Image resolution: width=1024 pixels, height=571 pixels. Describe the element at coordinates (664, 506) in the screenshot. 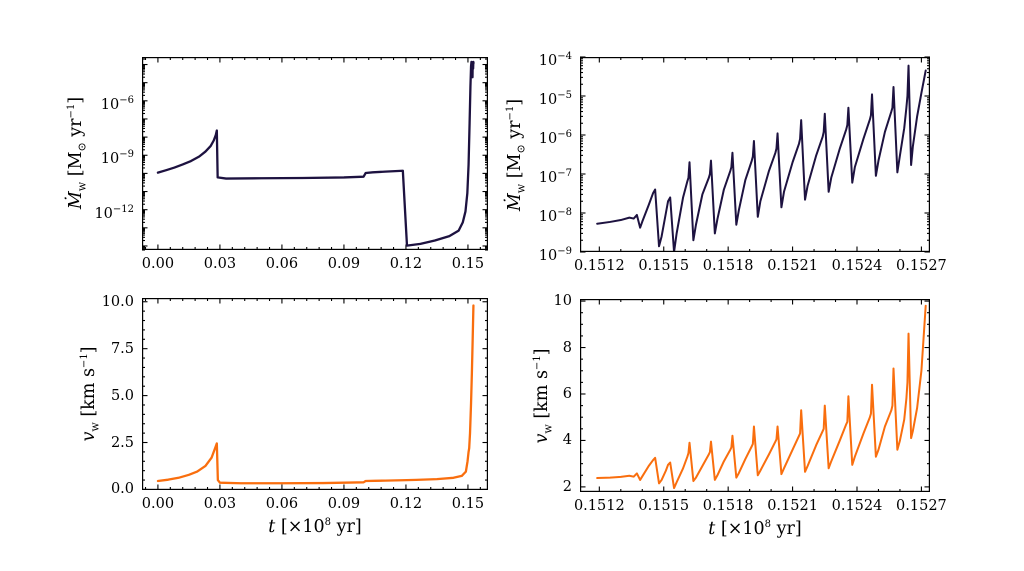

I see `vw-zoom-xtick-label: 0.1515` at that location.